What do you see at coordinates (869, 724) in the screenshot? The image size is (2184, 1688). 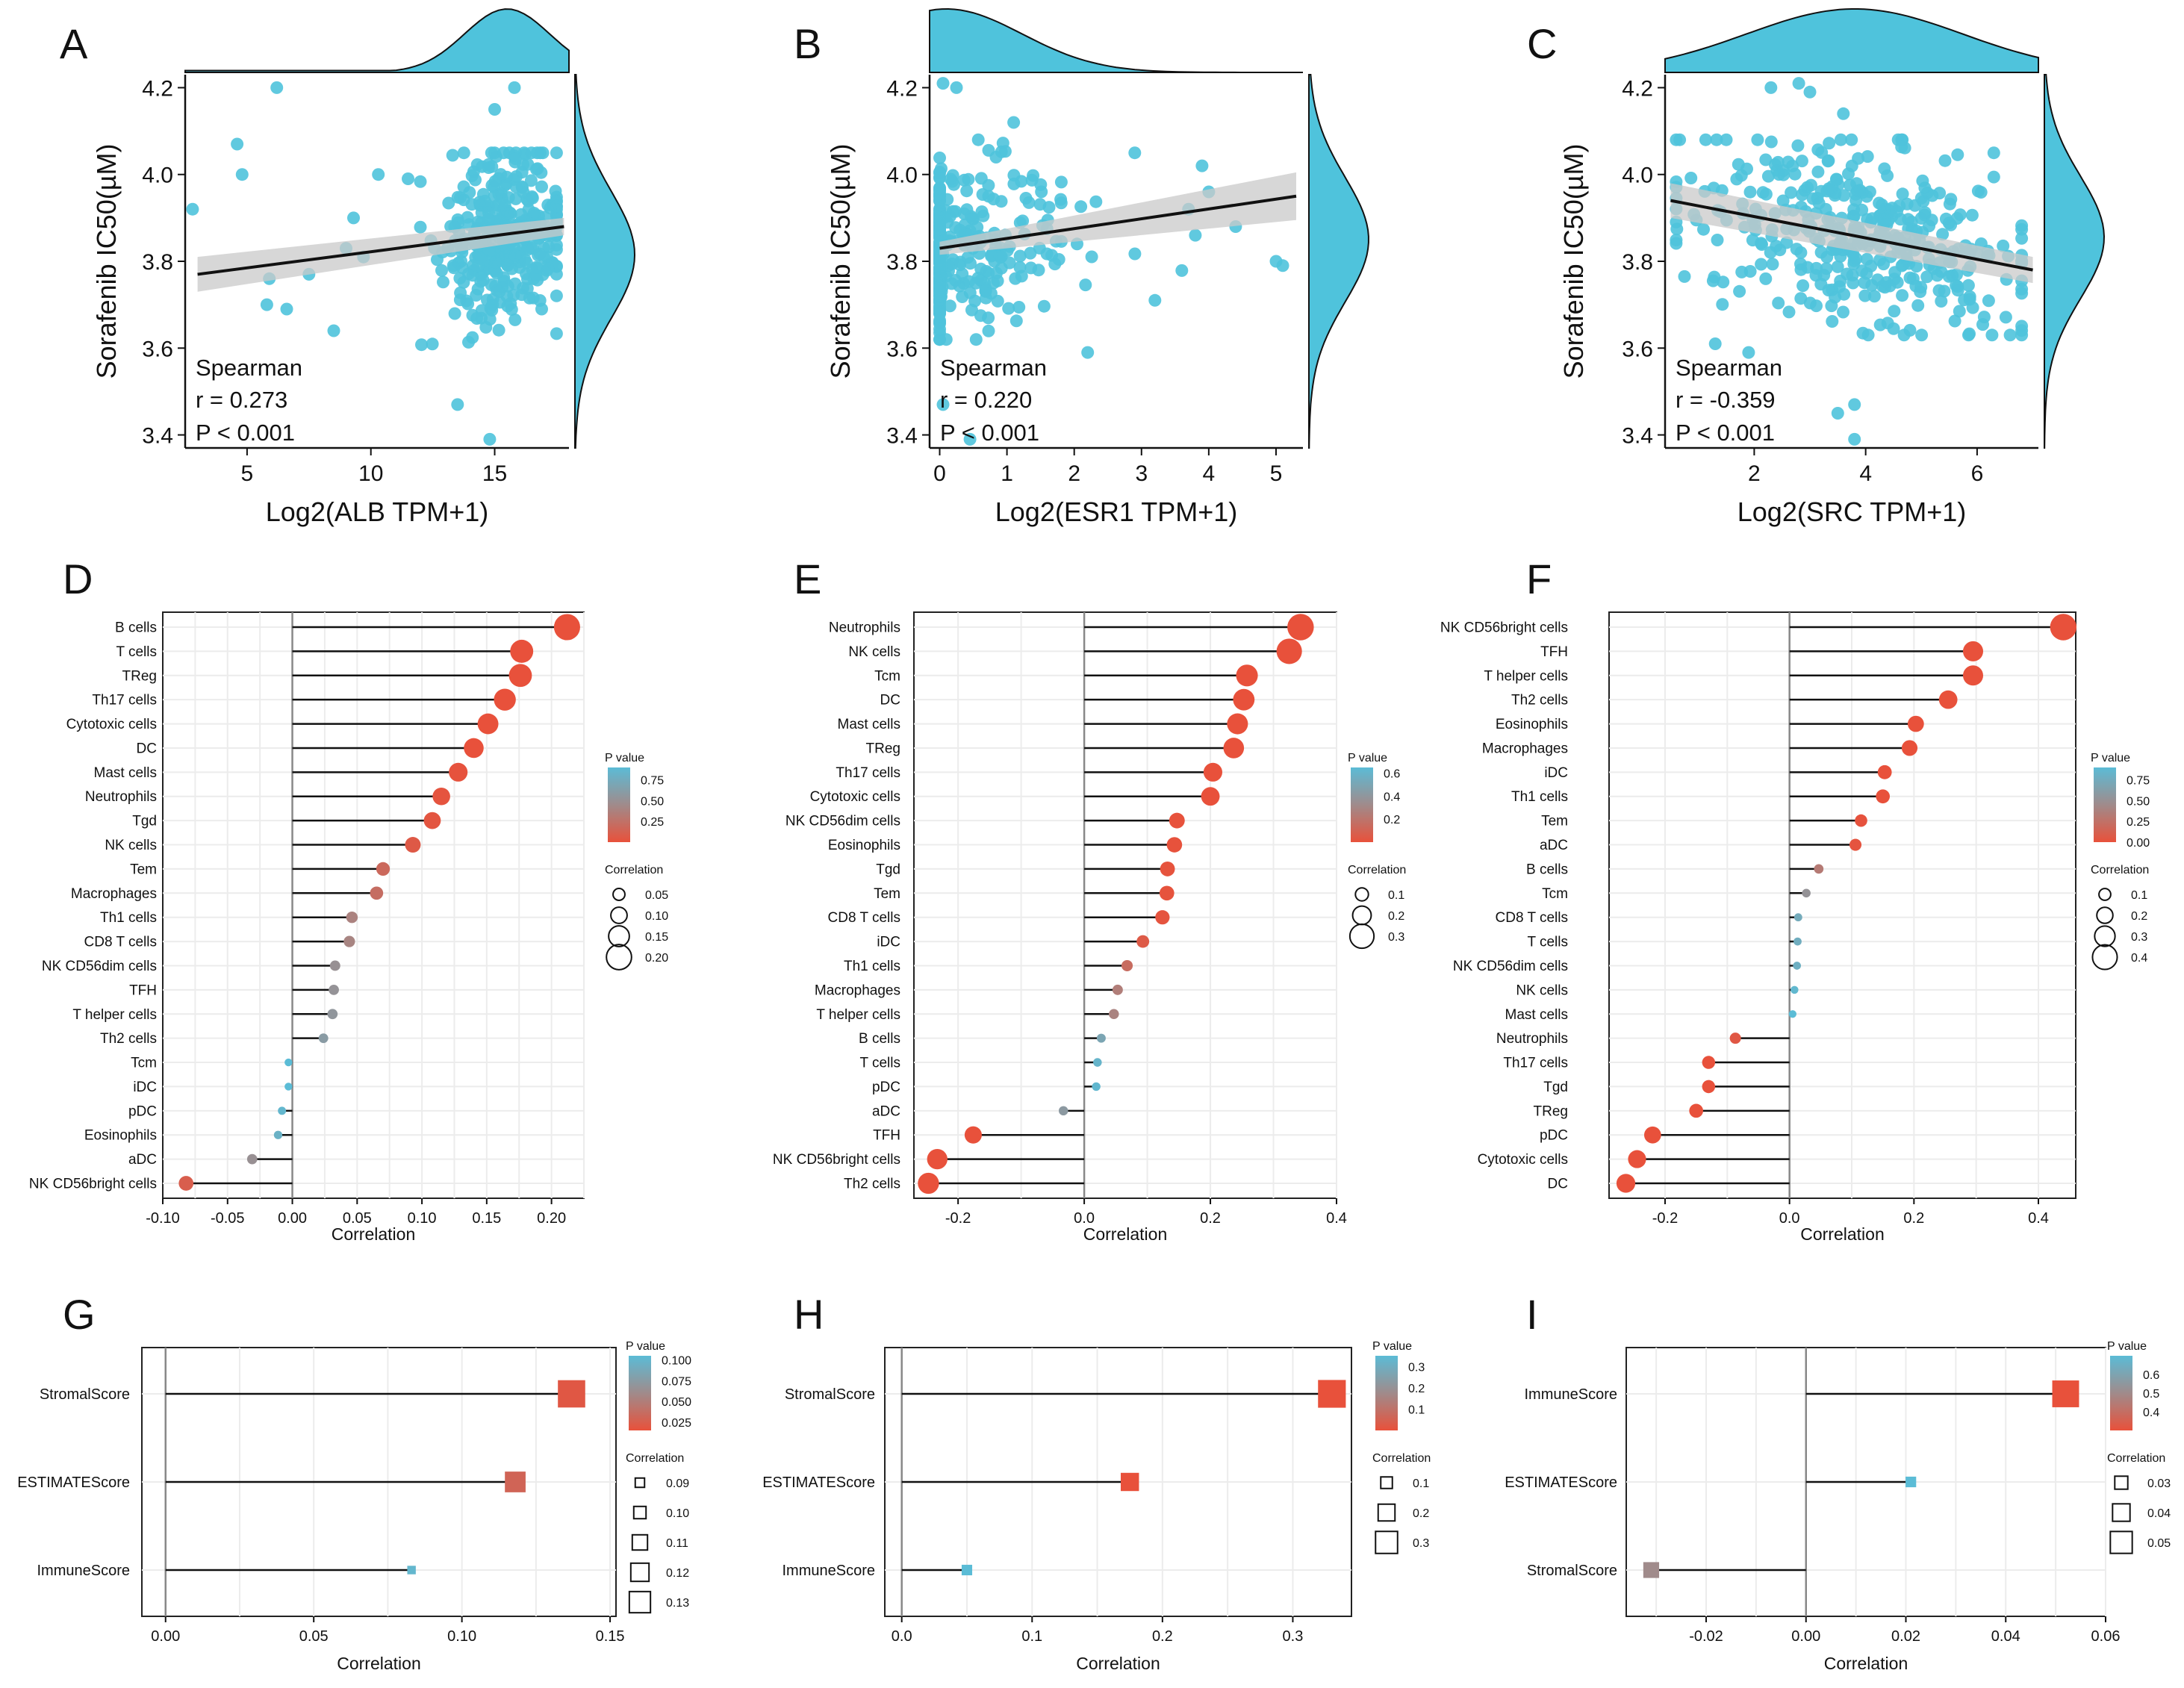 I see `category-label: Mast cells` at bounding box center [869, 724].